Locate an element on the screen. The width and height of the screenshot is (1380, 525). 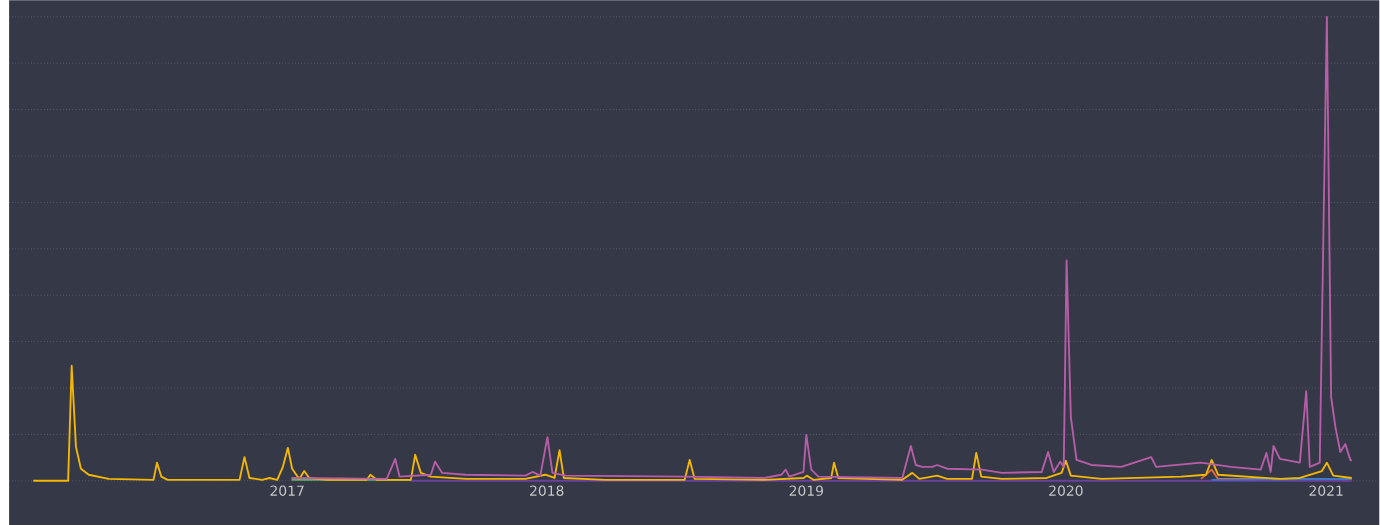
x-tick-label: 2020 is located at coordinates (1066, 490).